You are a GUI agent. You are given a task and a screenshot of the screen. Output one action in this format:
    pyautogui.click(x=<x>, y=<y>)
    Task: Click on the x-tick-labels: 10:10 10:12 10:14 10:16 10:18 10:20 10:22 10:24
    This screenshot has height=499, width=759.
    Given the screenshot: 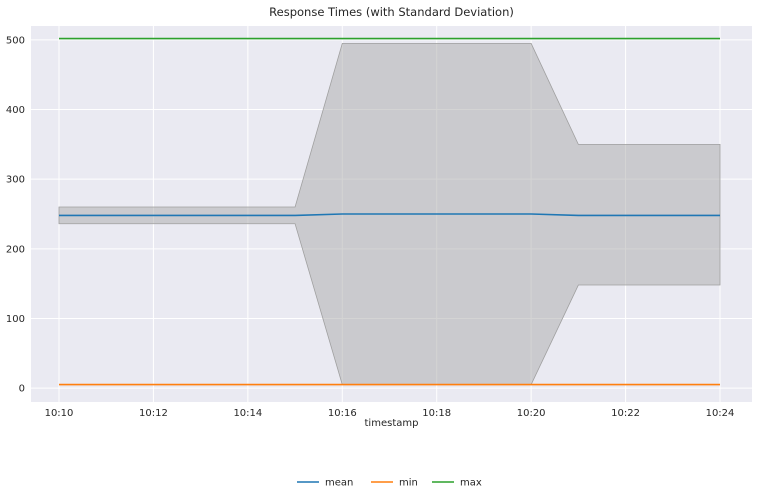 What is the action you would take?
    pyautogui.click(x=390, y=413)
    